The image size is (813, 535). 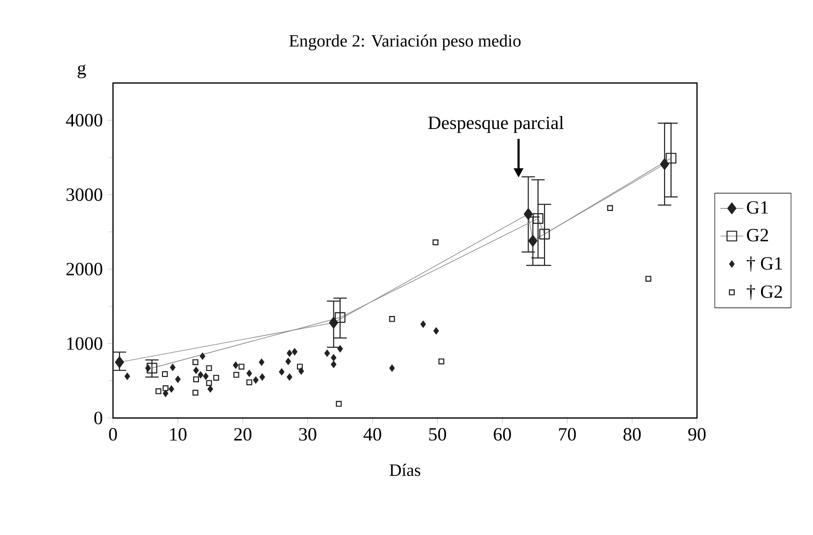 What do you see at coordinates (405, 42) in the screenshot?
I see `chart-title: Engorde 2: Variación peso medio` at bounding box center [405, 42].